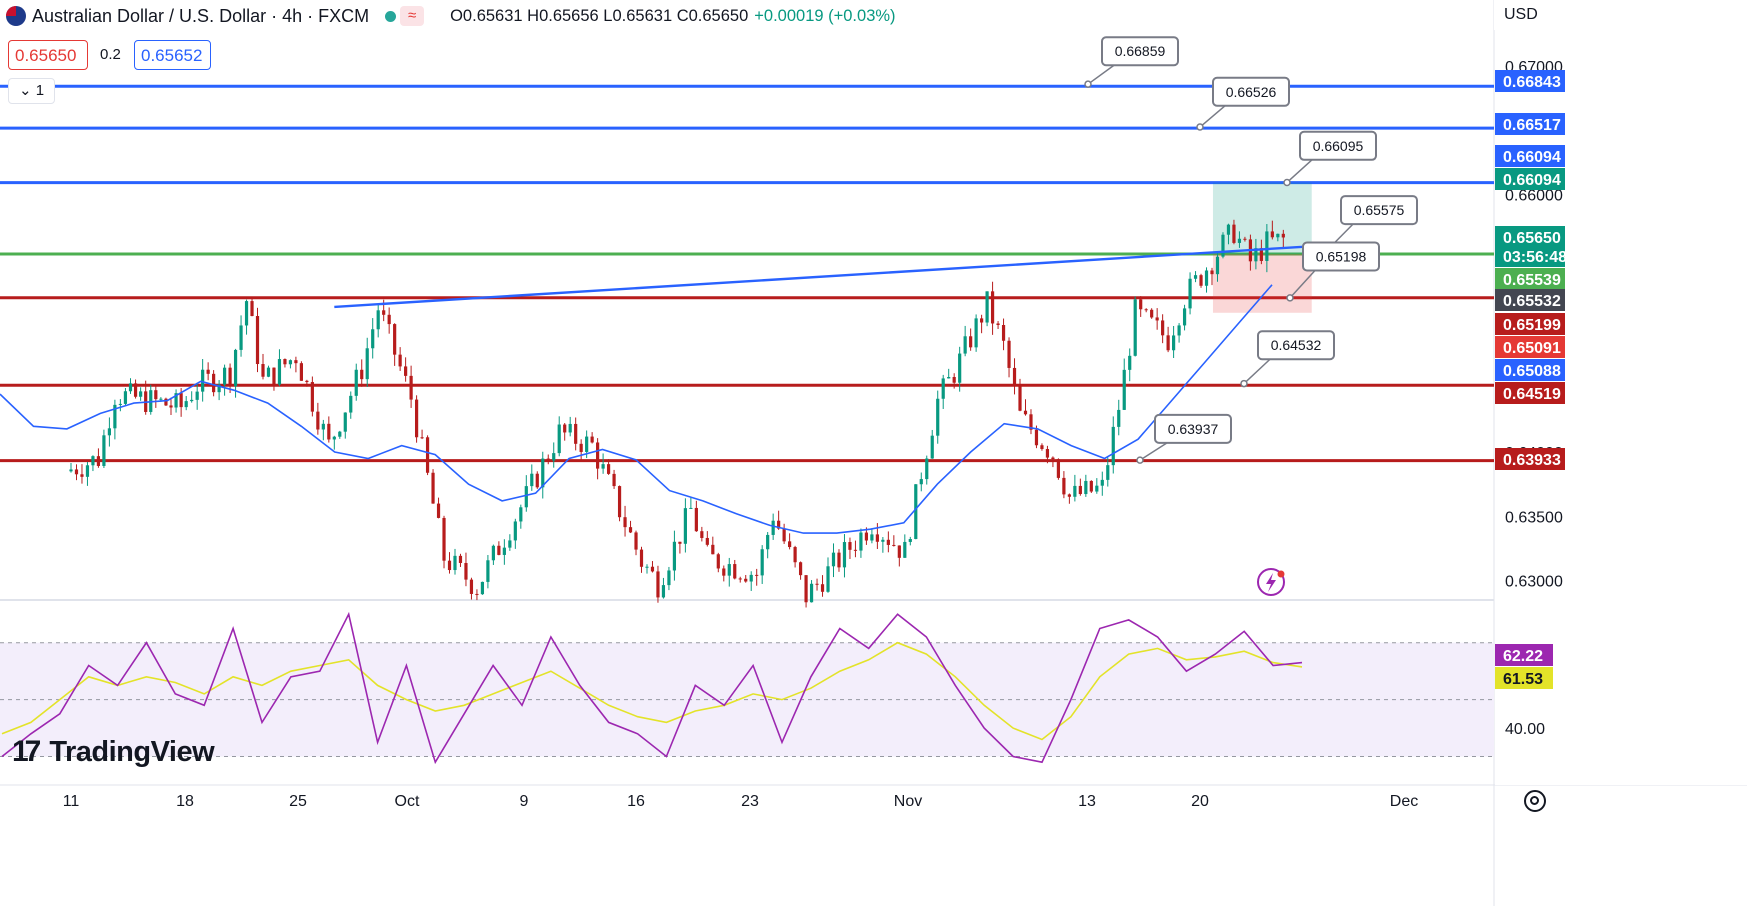  What do you see at coordinates (172, 55) in the screenshot?
I see `buy-button: 0.65652` at bounding box center [172, 55].